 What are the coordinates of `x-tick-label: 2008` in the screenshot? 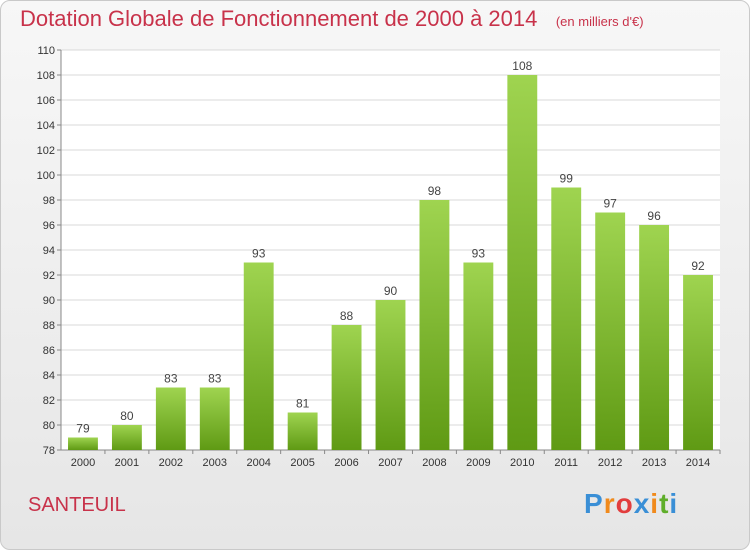 It's located at (434, 463).